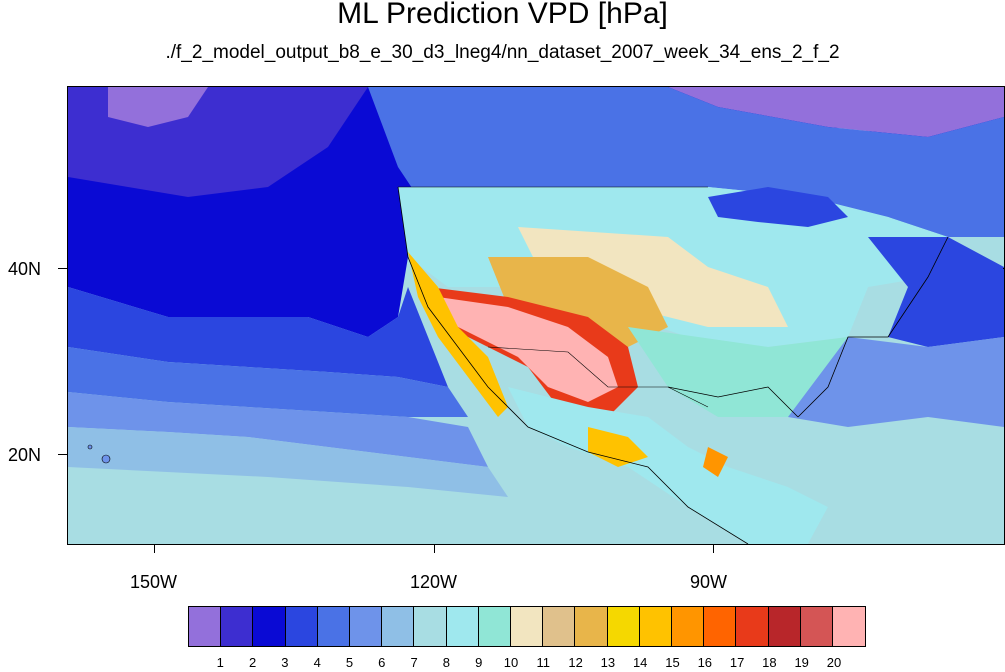 The height and width of the screenshot is (672, 1005). Describe the element at coordinates (896, 382) in the screenshot. I see `atlantic-blue` at that location.